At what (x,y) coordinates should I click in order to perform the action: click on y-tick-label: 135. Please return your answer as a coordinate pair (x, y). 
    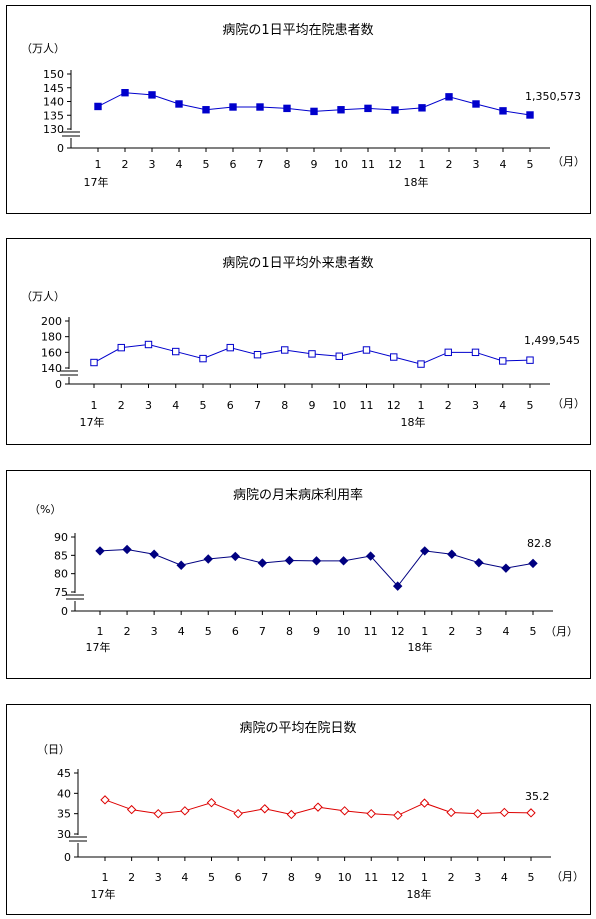
    Looking at the image, I should click on (53, 115).